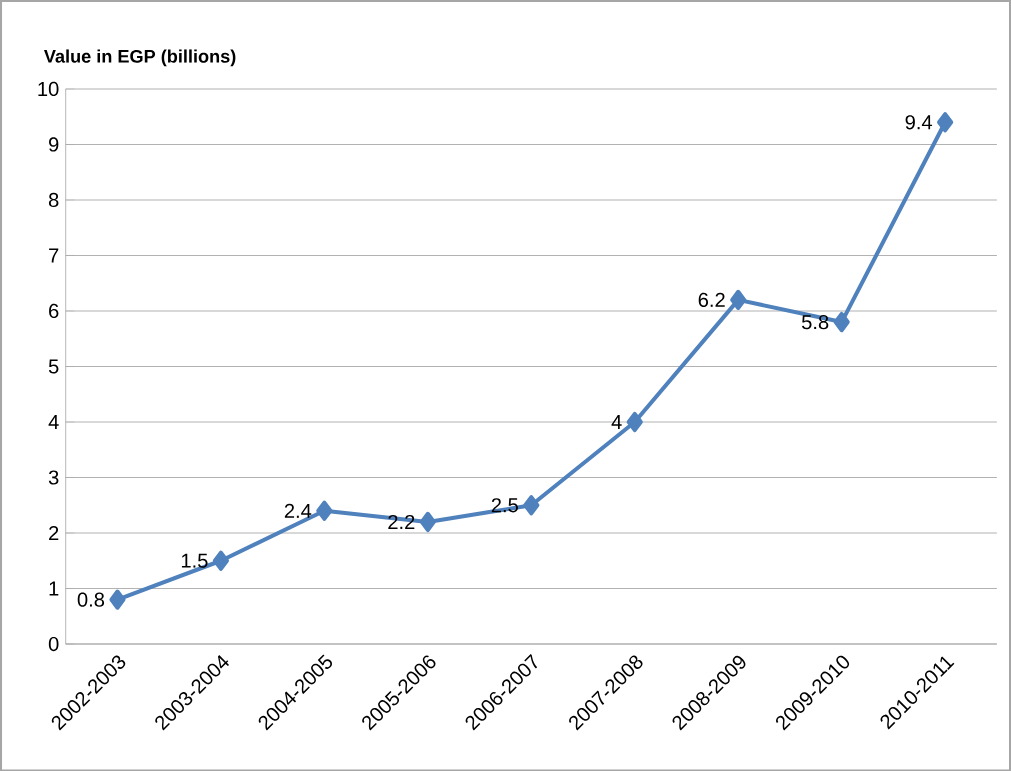 The image size is (1011, 771). Describe the element at coordinates (139, 58) in the screenshot. I see `y-axis-title: Value in EGP (billions)` at that location.